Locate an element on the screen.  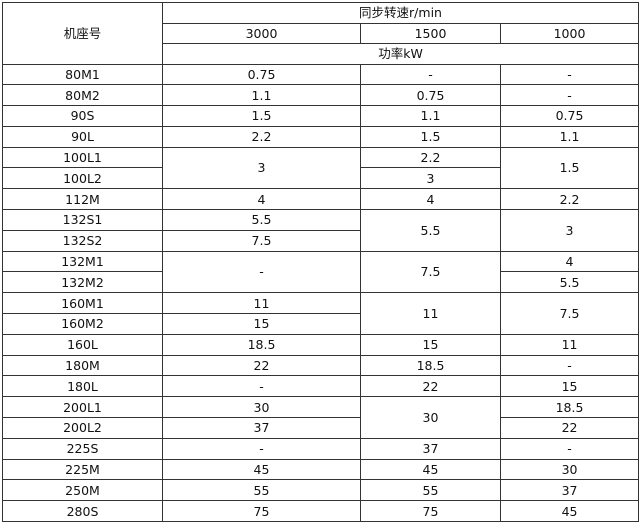
frame-cell: 100L2 is located at coordinates (82, 178).